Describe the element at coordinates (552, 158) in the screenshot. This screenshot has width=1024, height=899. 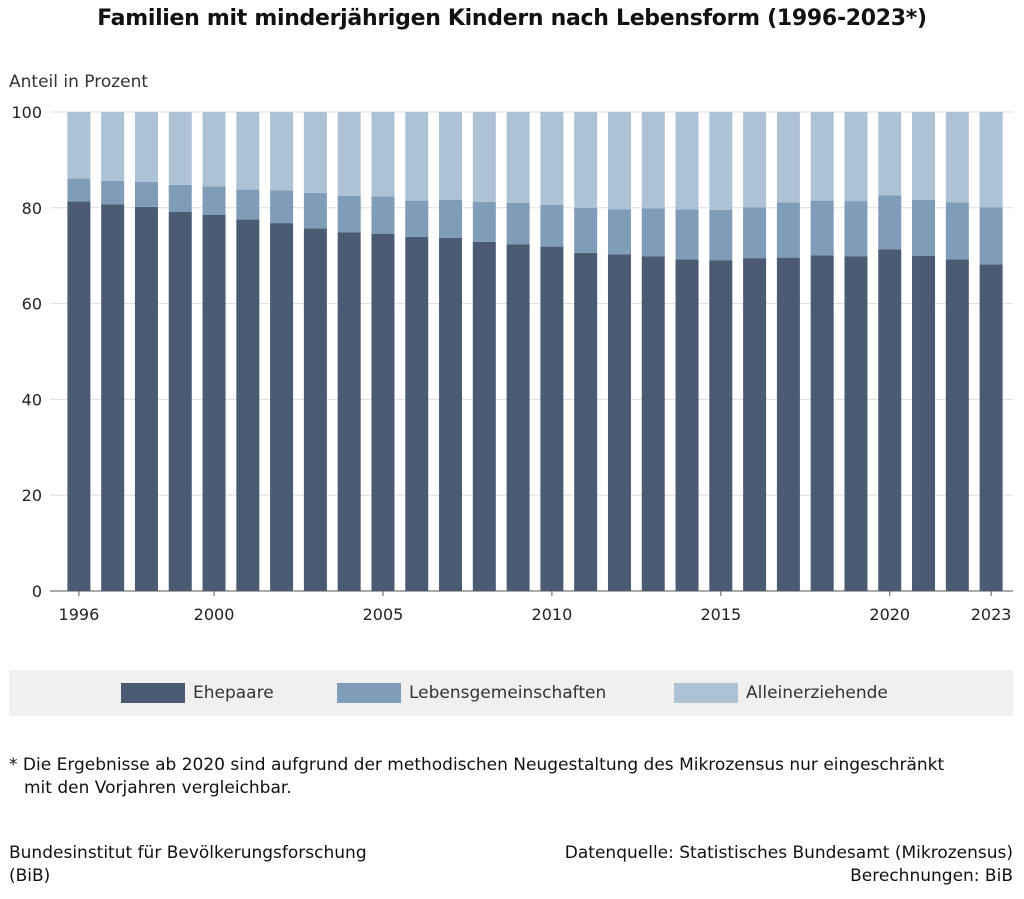
I see `bar-alleinerziehende-2010` at that location.